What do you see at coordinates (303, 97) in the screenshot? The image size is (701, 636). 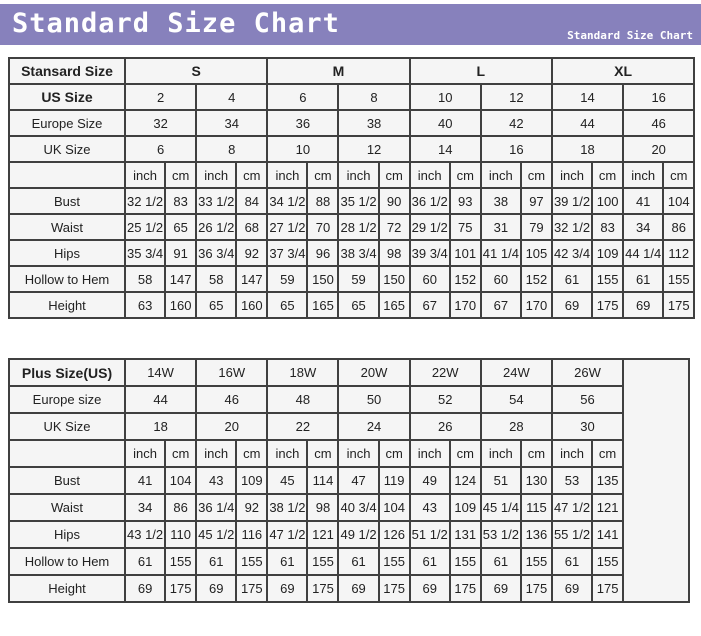 I see `value-cell: 6` at bounding box center [303, 97].